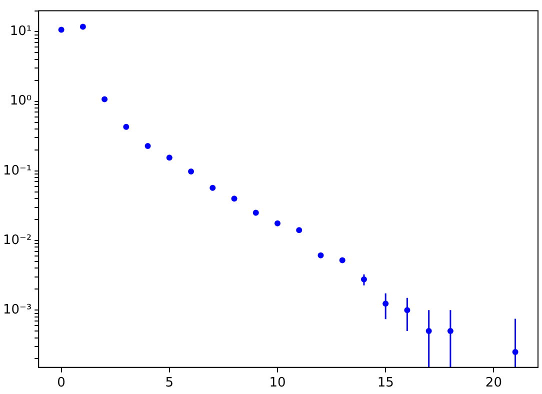 The image size is (542, 394). I want to click on x-tick-label: 5, so click(169, 383).